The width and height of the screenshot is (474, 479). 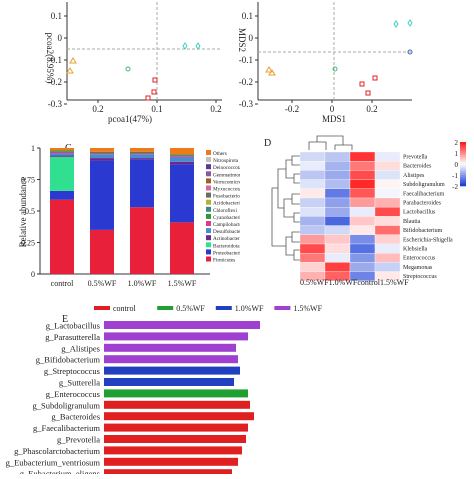 What do you see at coordinates (28, 180) in the screenshot?
I see `c-ytick-label: 0.75` at bounding box center [28, 180].